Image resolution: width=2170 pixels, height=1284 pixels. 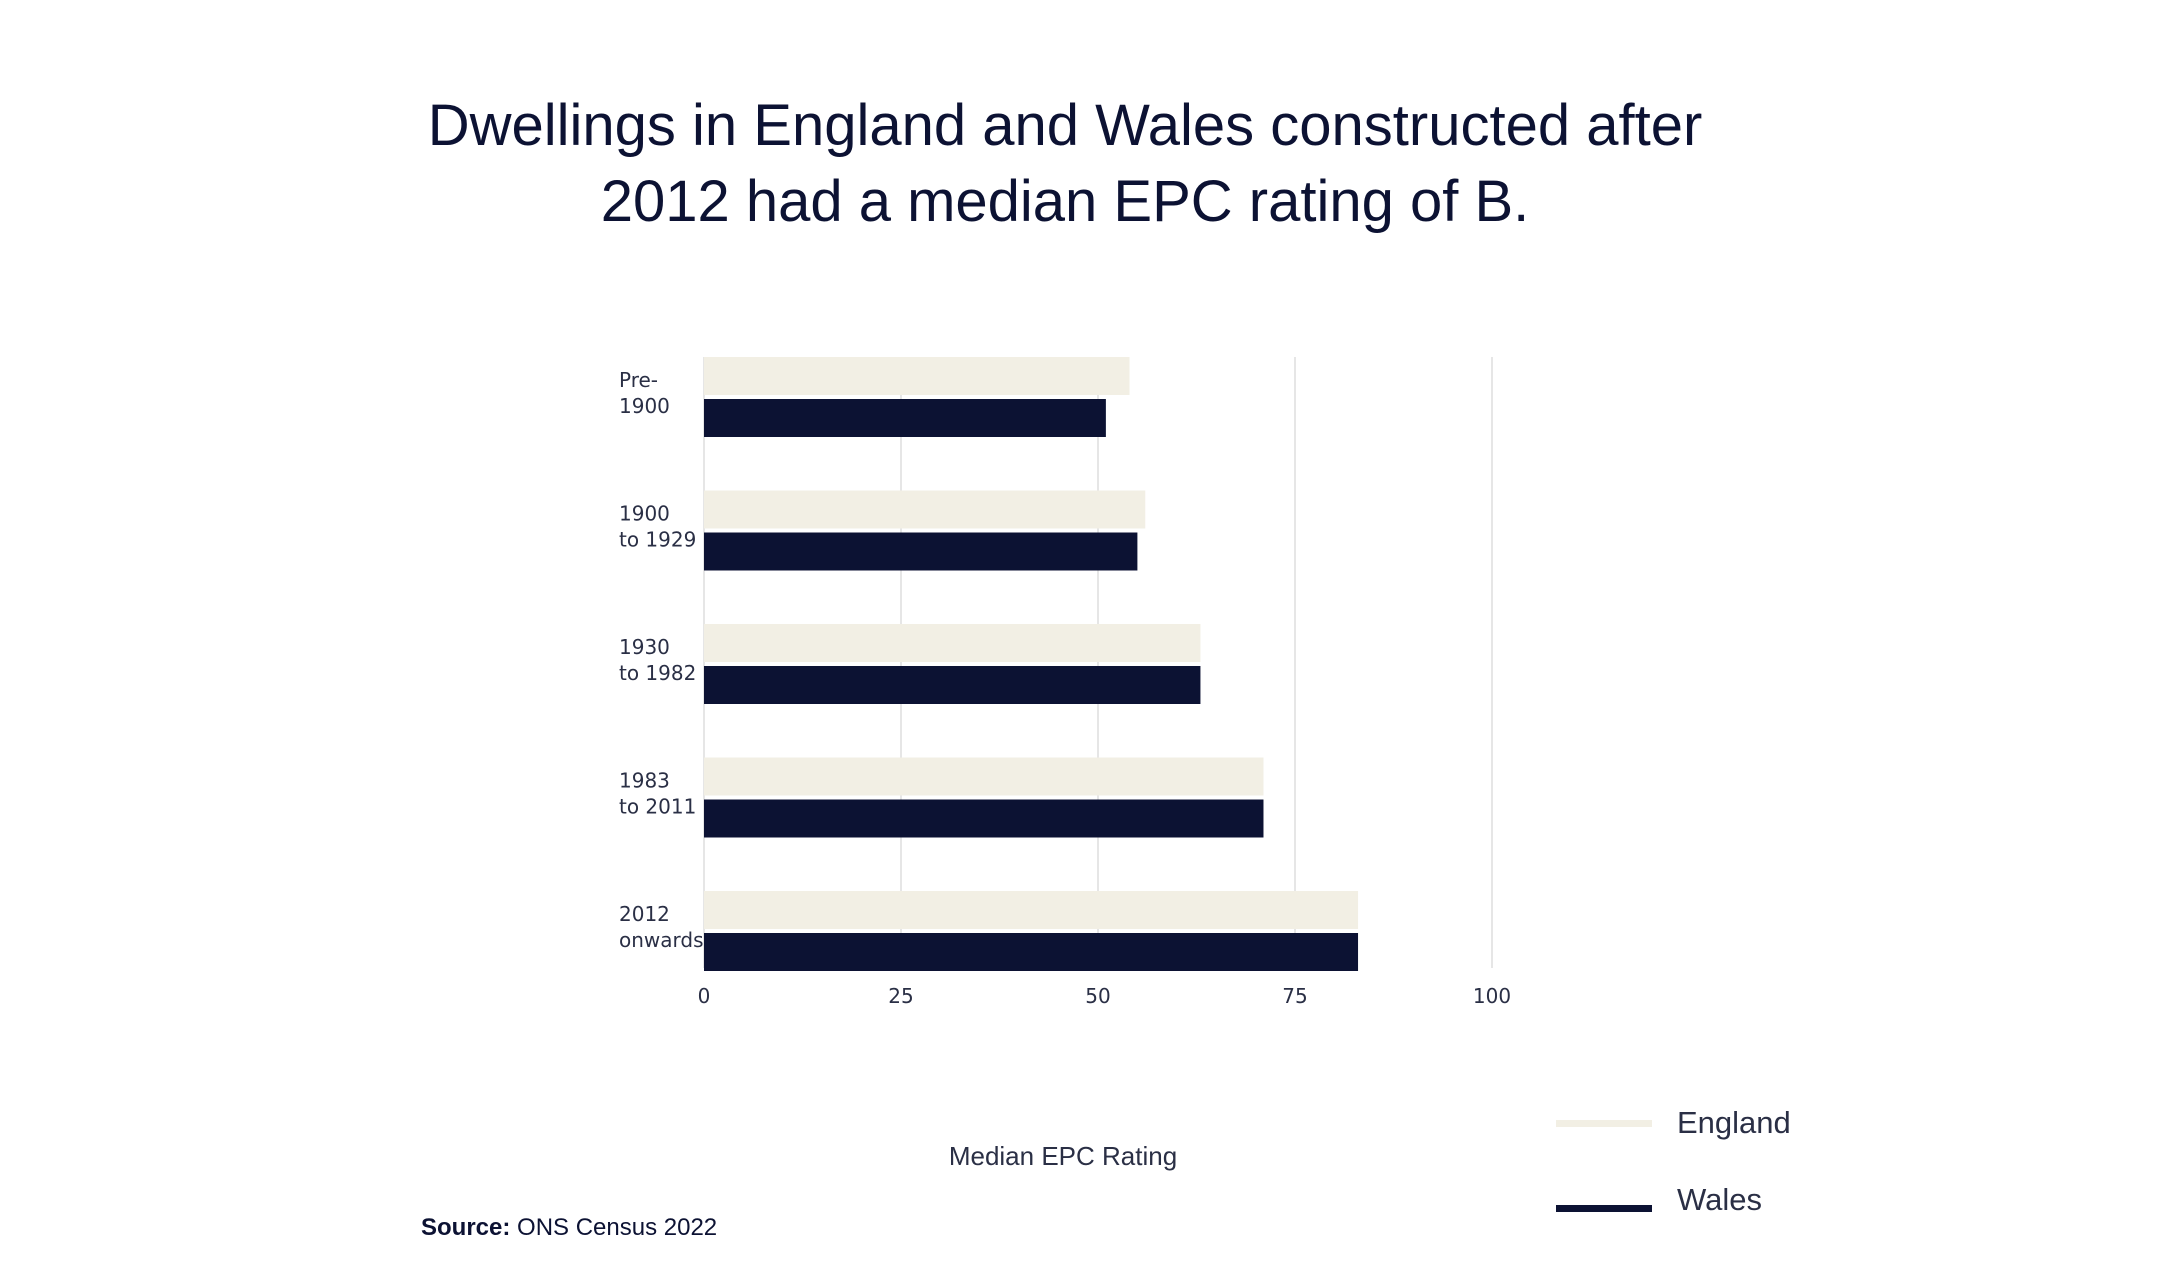 What do you see at coordinates (1294, 996) in the screenshot?
I see `x-tick-label-75: 75` at bounding box center [1294, 996].